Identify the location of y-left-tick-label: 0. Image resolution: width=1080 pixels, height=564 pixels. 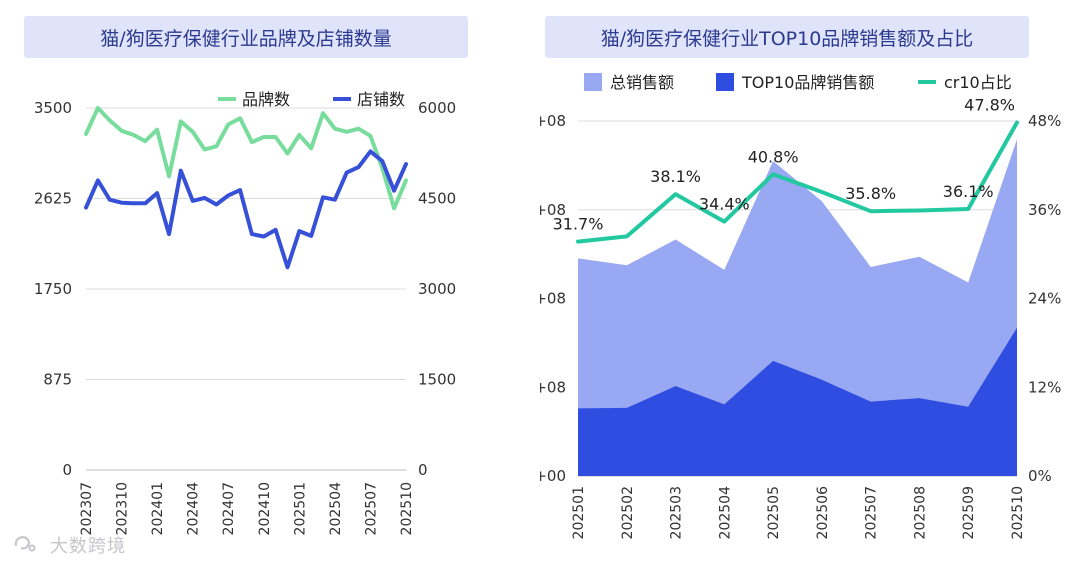
(67, 470).